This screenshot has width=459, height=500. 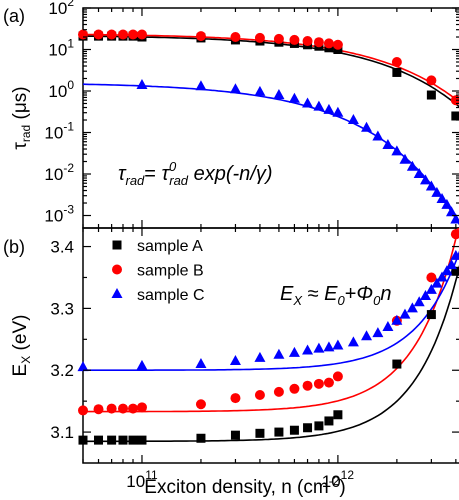 What do you see at coordinates (14, 16) in the screenshot?
I see `panel-a-label: (a)` at bounding box center [14, 16].